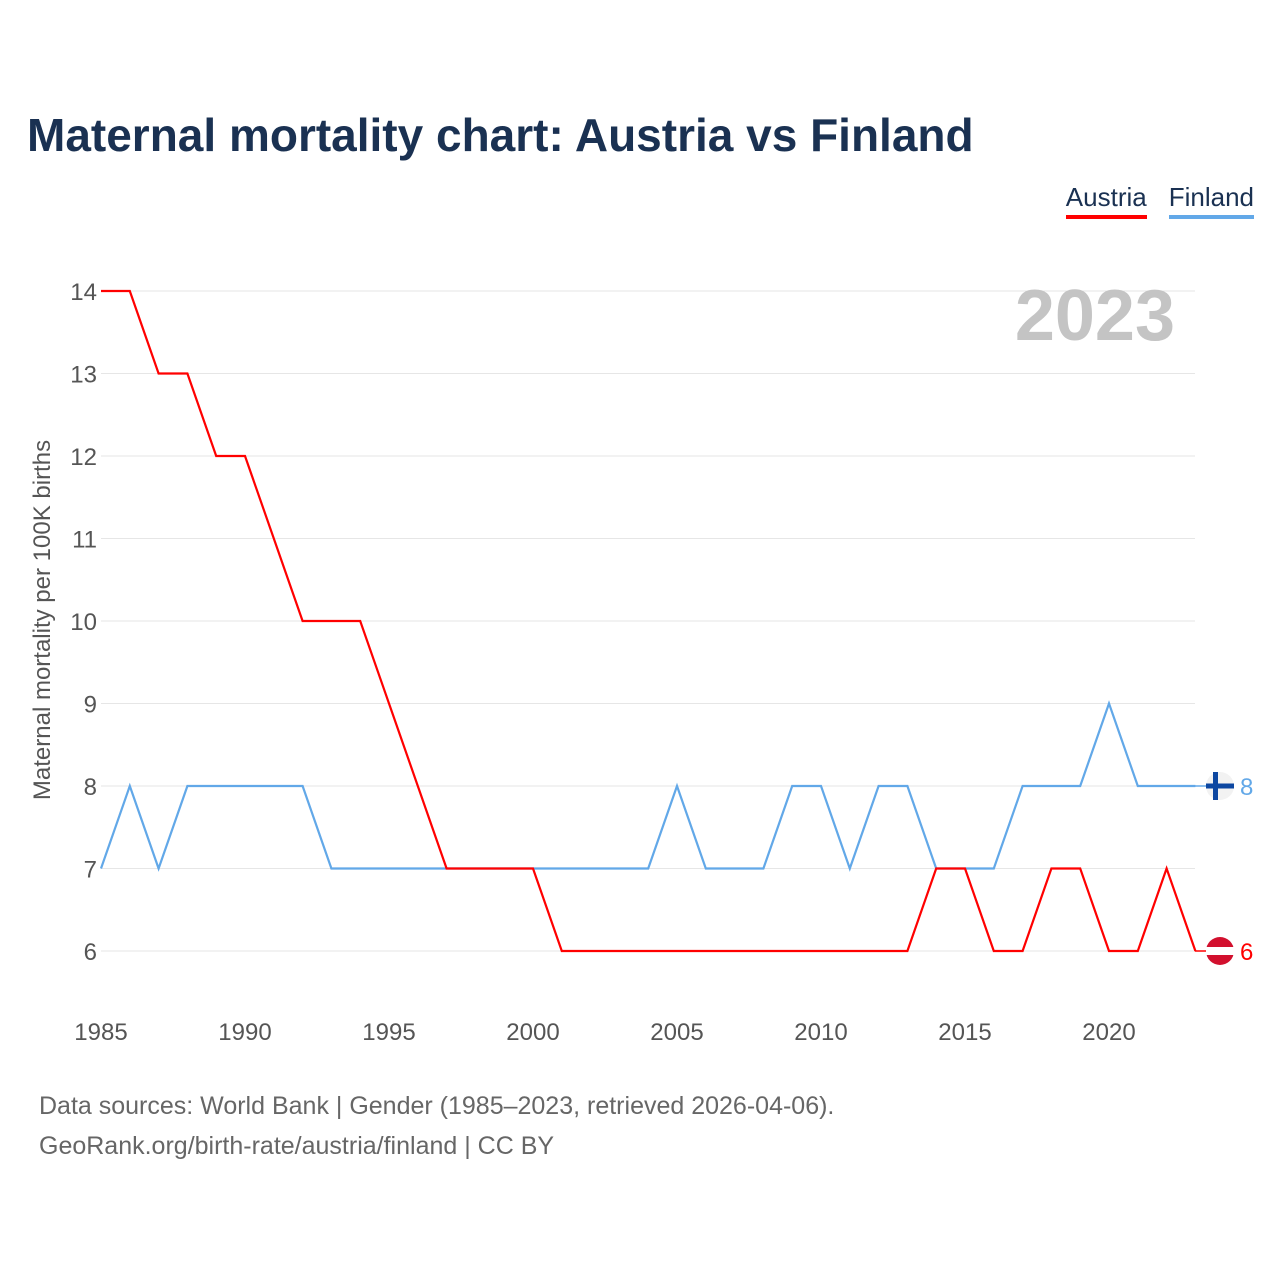 This screenshot has width=1280, height=1280. I want to click on y-tick-label: 11, so click(84, 540).